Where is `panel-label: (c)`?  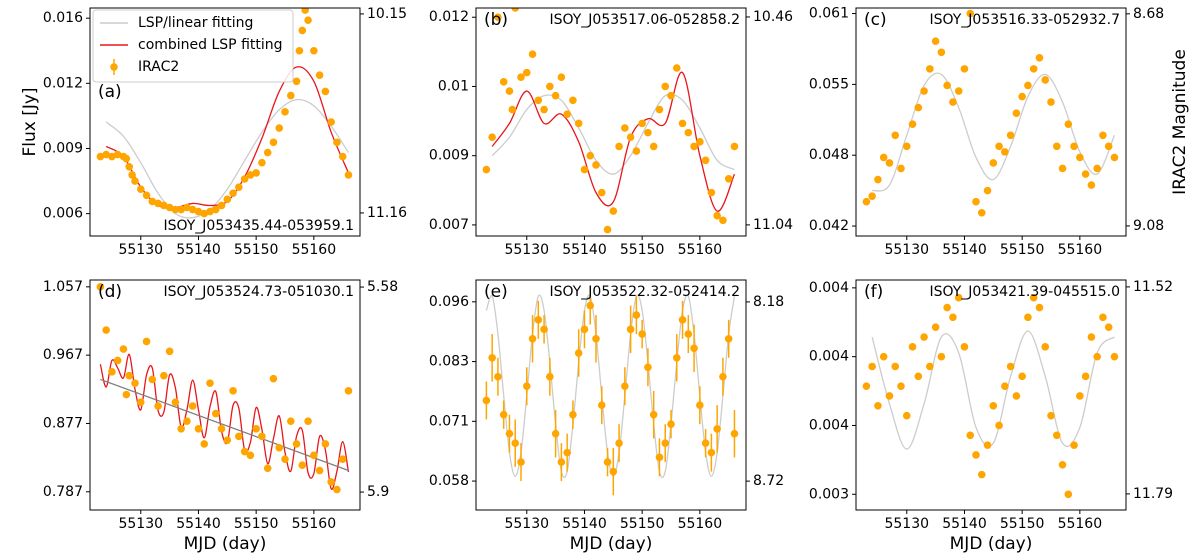 panel-label: (c) is located at coordinates (875, 20).